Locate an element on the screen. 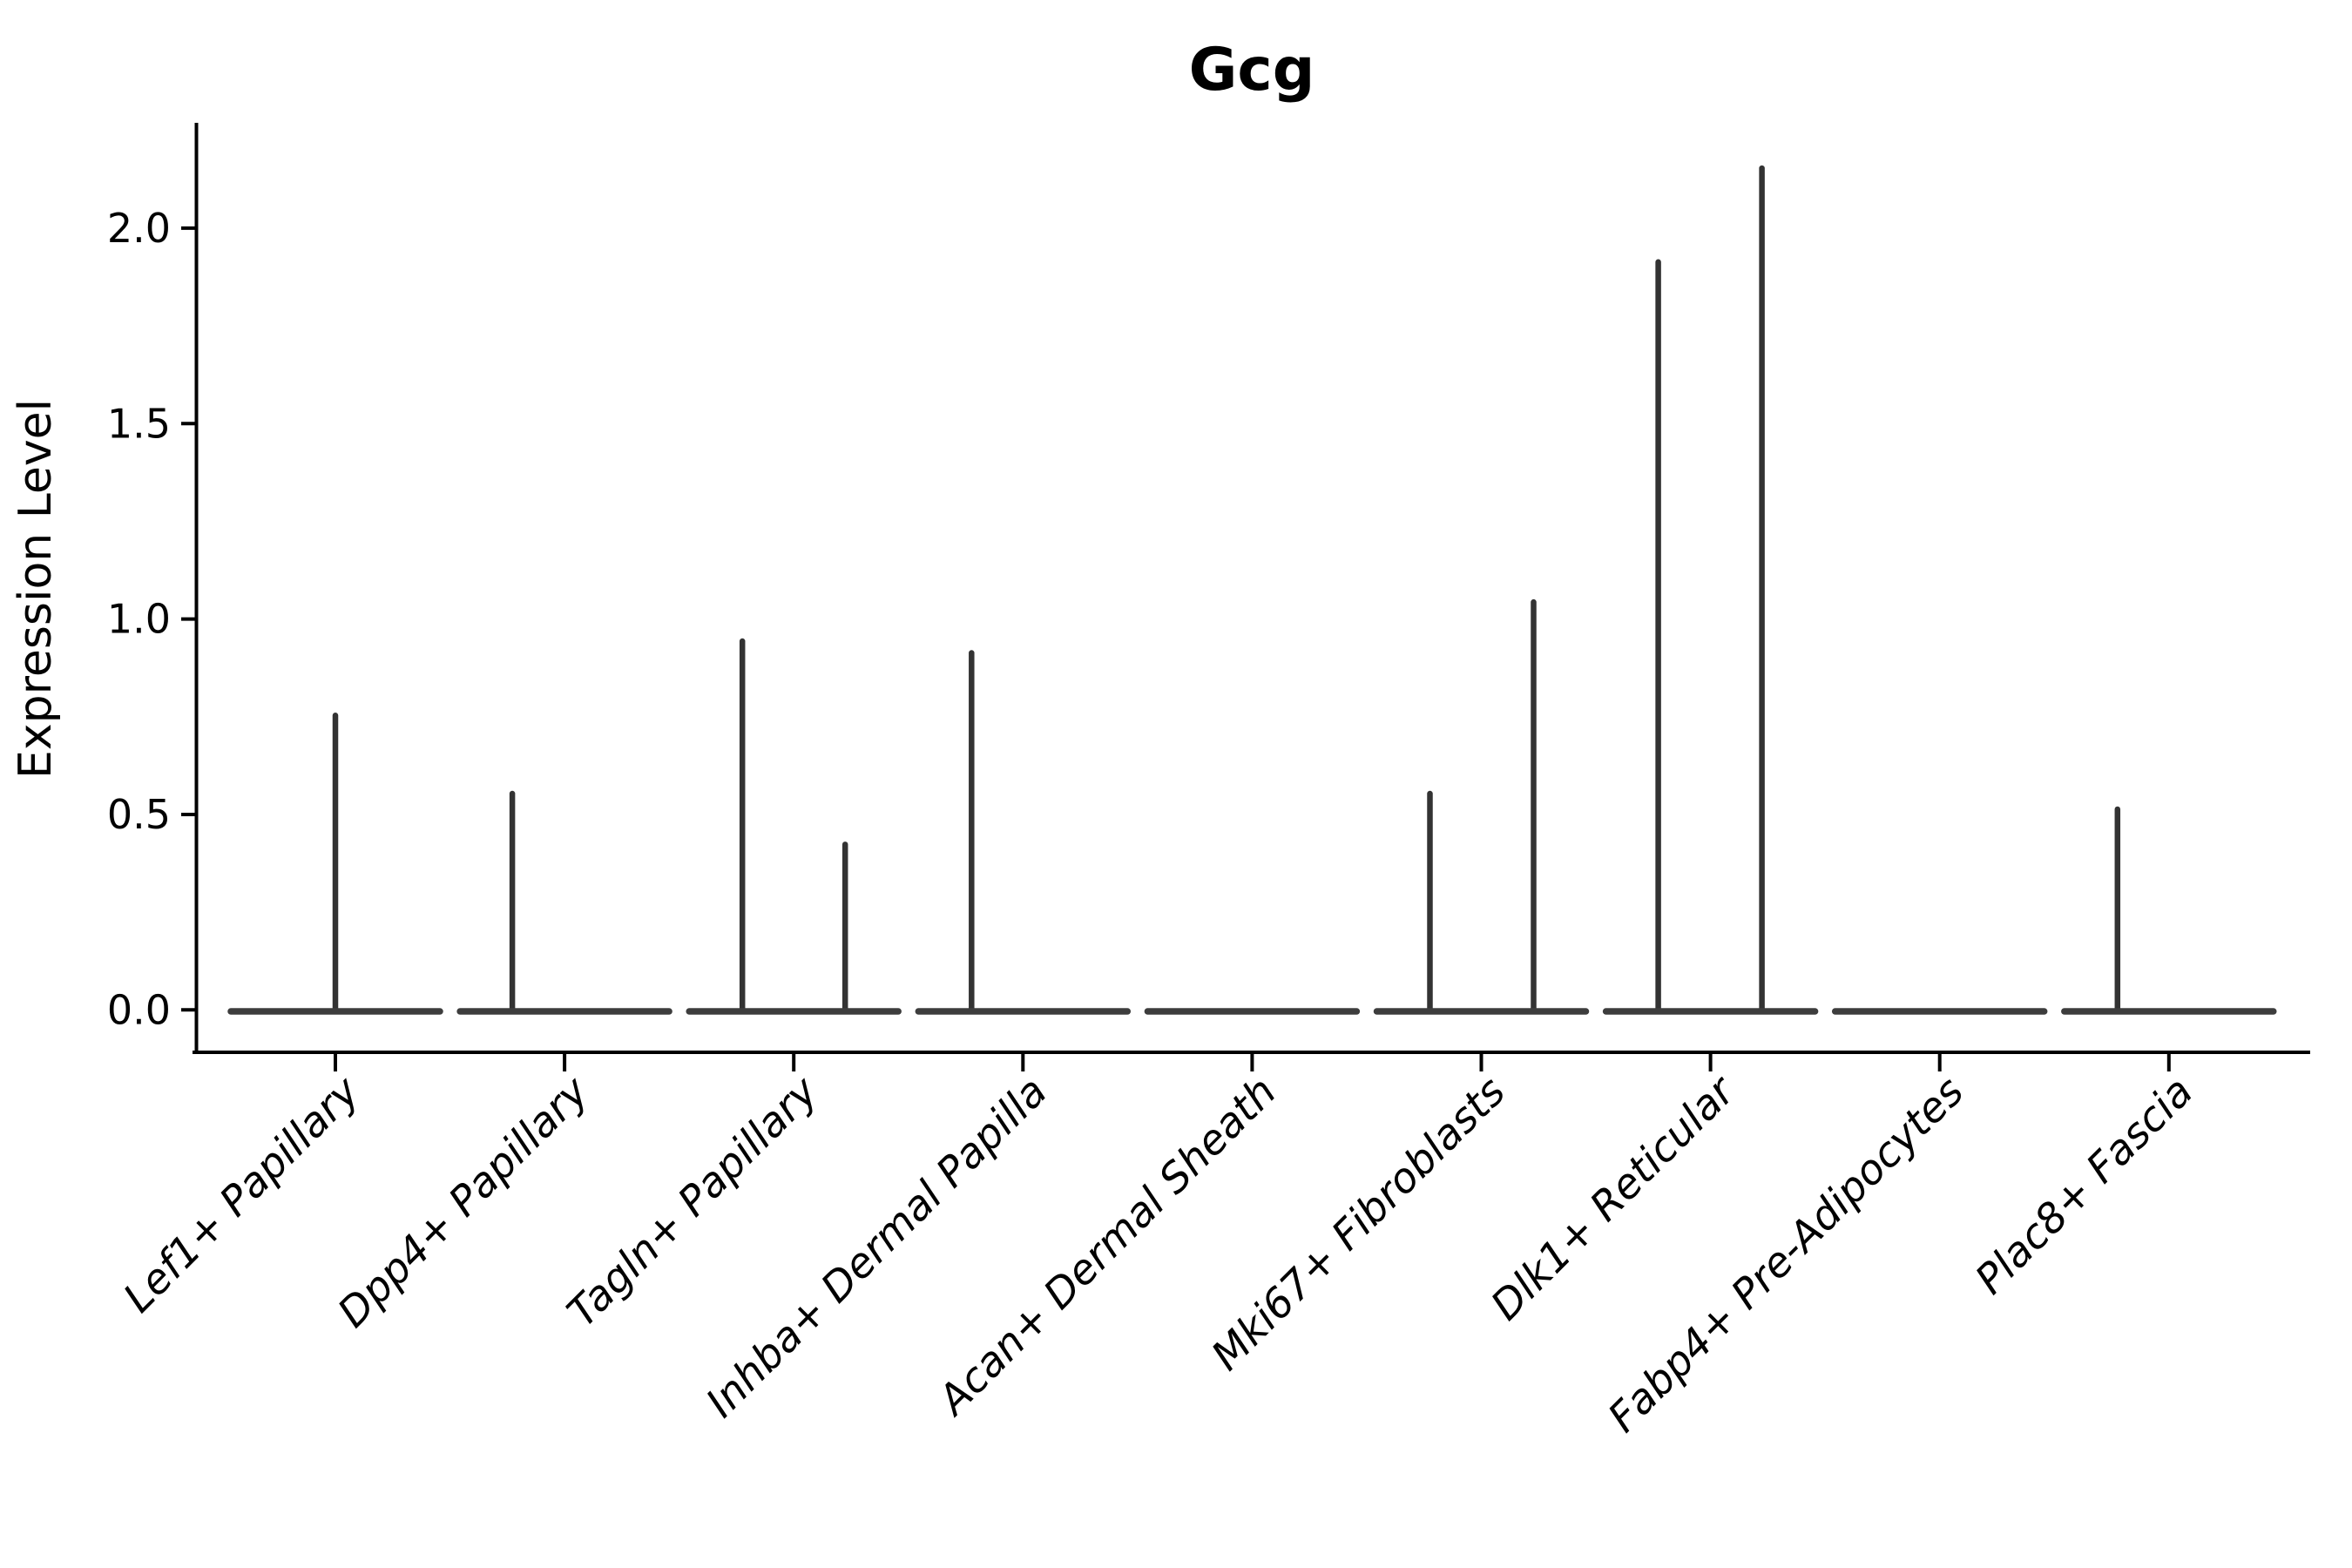  x-tick-label: Dpp4+ Papillary is located at coordinates (463, 1202).